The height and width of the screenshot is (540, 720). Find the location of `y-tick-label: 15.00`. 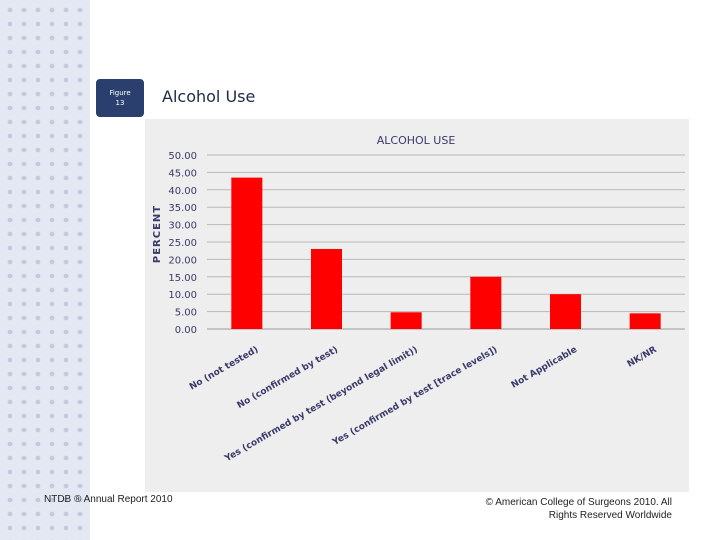

y-tick-label: 15.00 is located at coordinates (182, 278).